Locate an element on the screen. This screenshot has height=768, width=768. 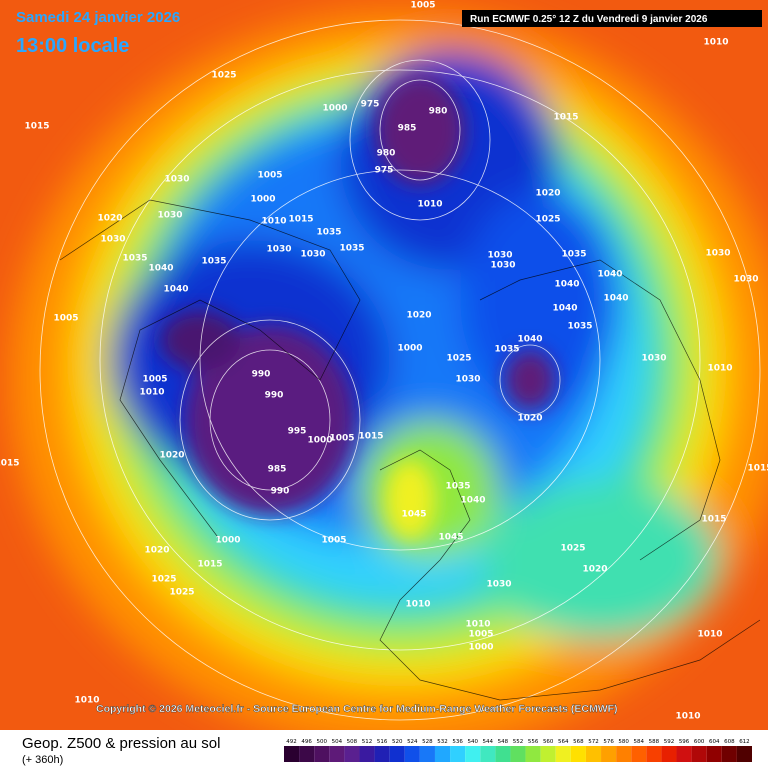
scale-label: 572 is located at coordinates (593, 742).